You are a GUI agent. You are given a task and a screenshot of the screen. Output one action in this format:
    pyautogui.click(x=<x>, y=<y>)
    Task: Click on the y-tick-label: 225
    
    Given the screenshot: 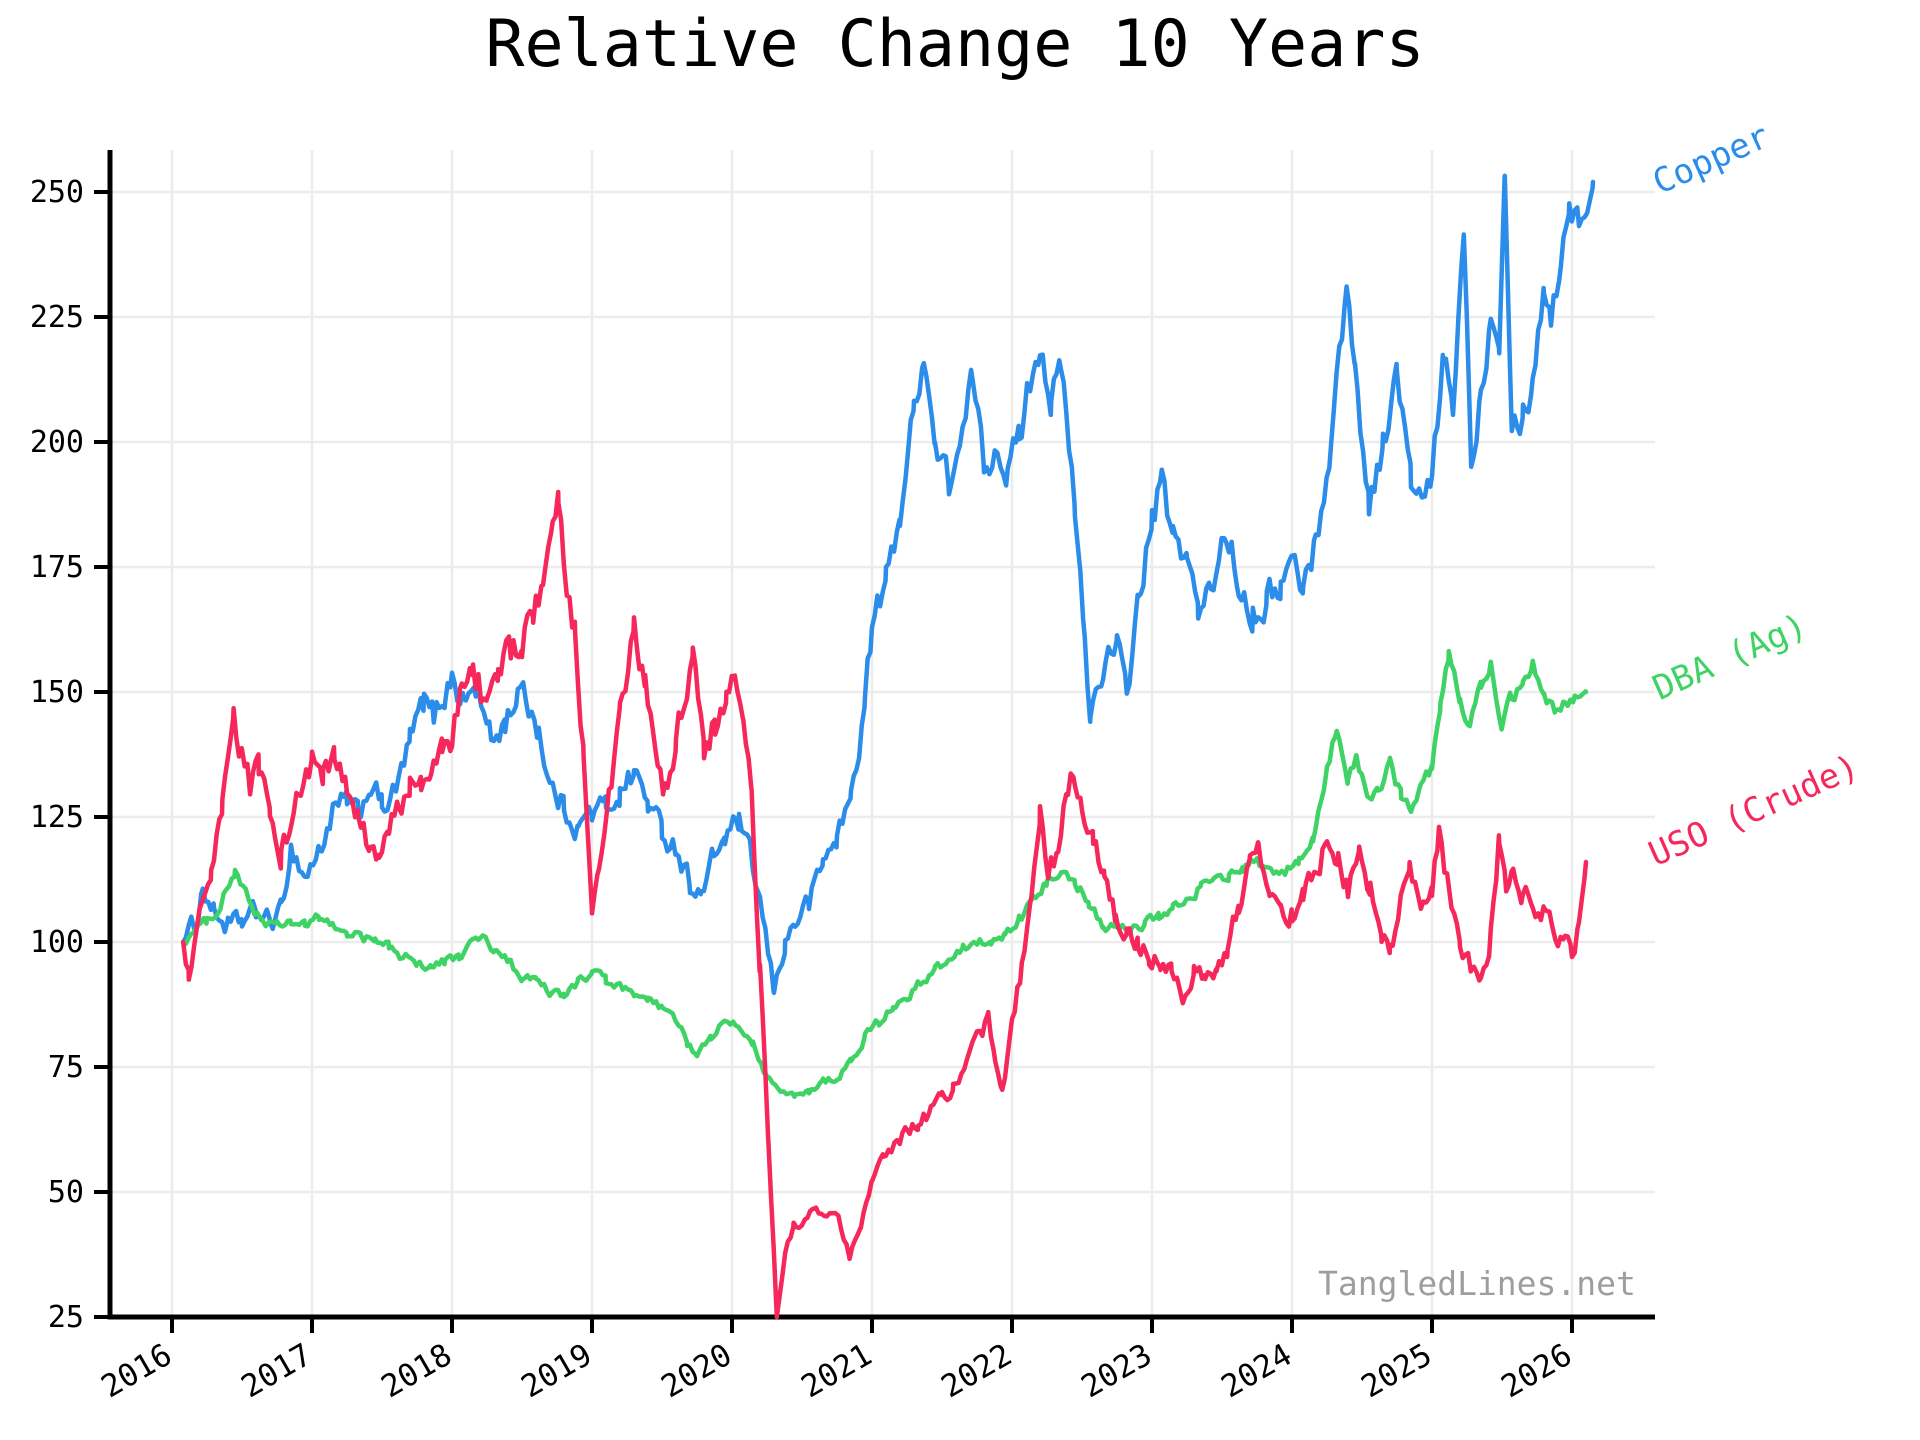 What is the action you would take?
    pyautogui.click(x=57, y=317)
    